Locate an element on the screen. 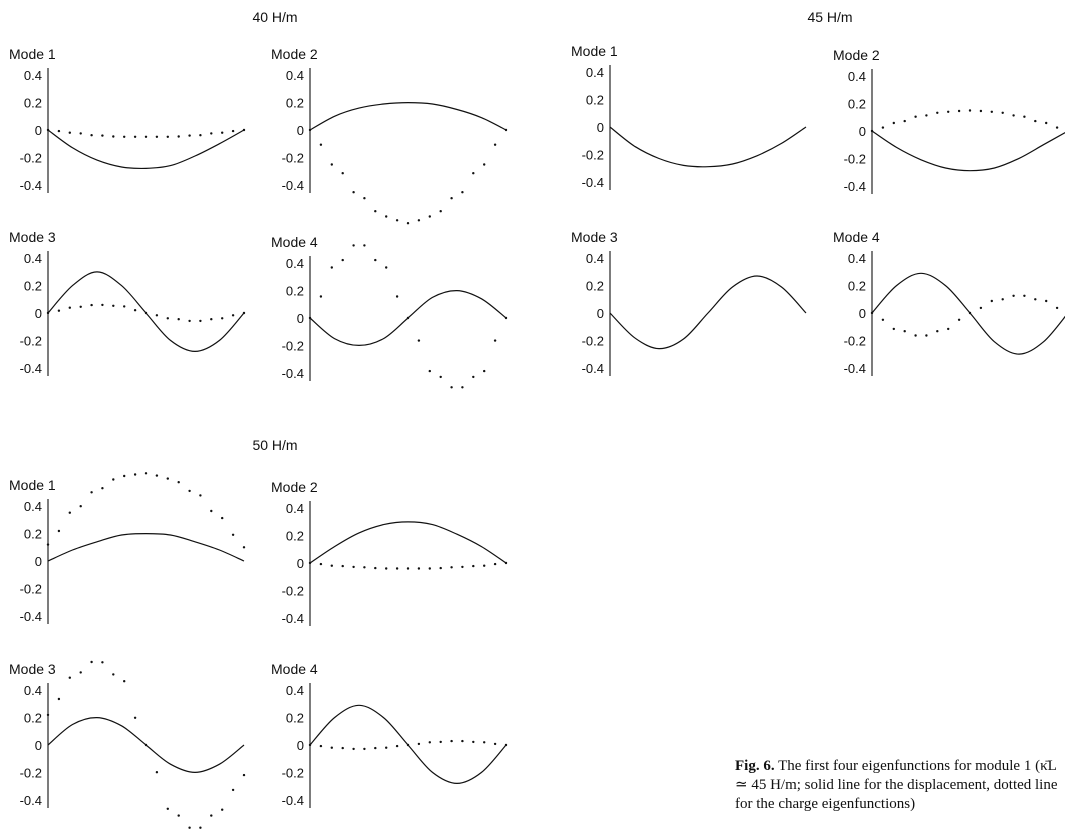  y-tick-label-40-h-m-mode-1-1: 0.2 is located at coordinates (33, 103).